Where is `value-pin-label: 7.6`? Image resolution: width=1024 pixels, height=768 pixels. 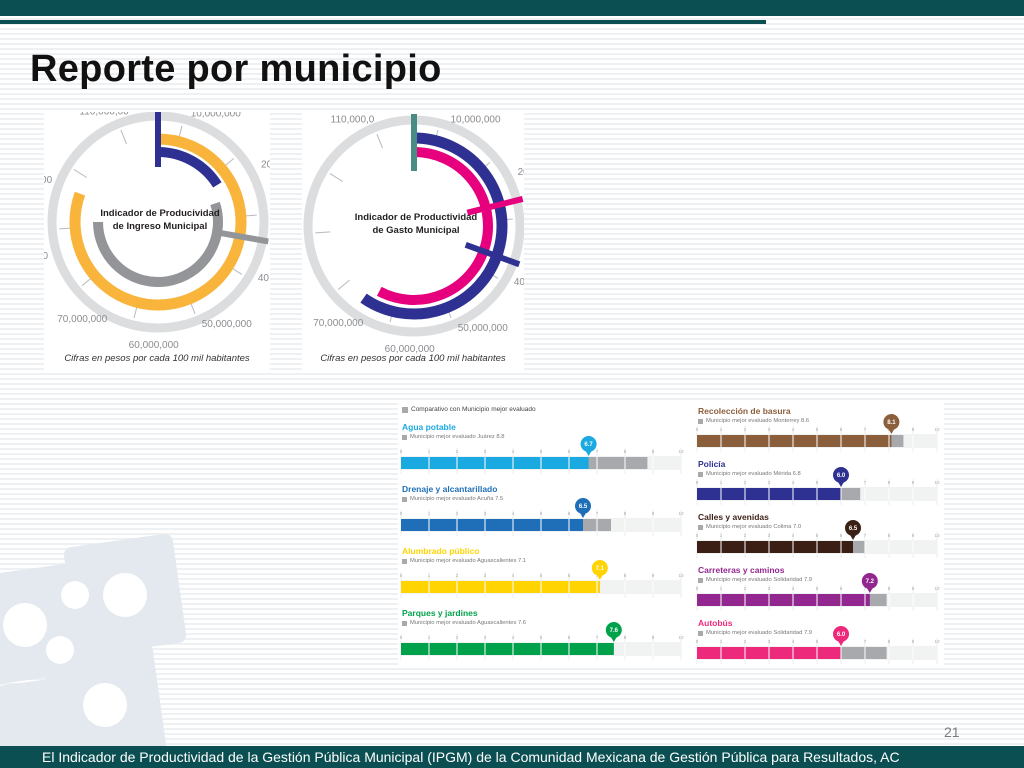 value-pin-label: 7.6 is located at coordinates (614, 631).